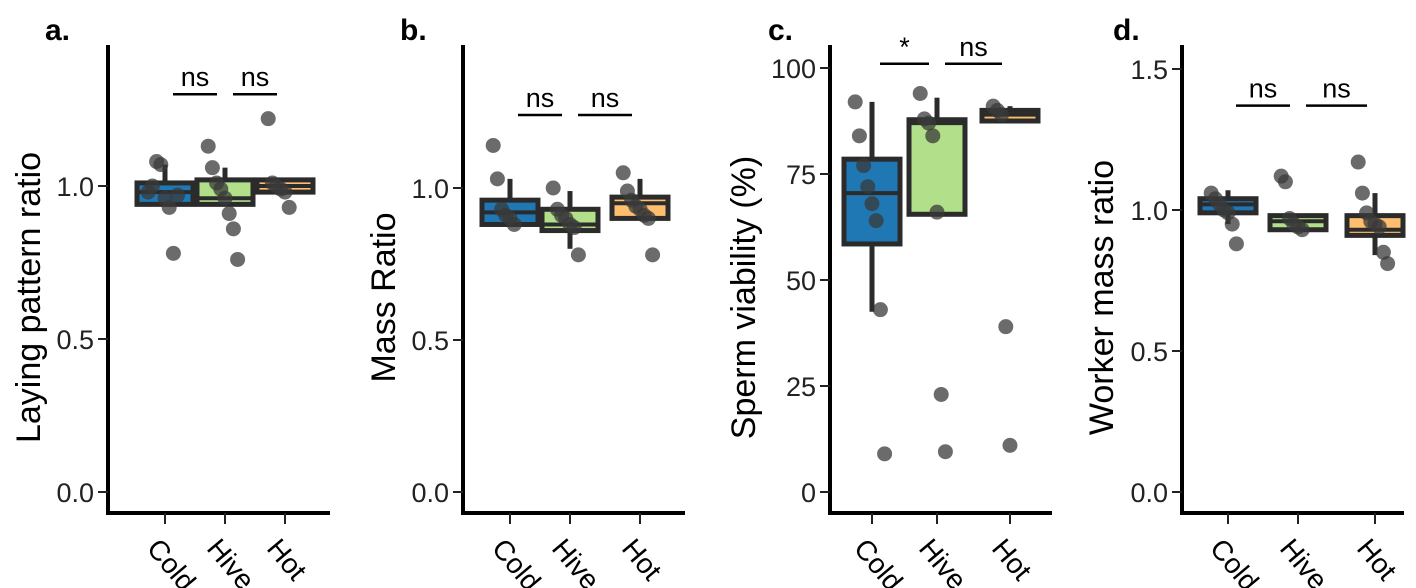 The image size is (1416, 588). What do you see at coordinates (1126, 30) in the screenshot?
I see `panel-4-label: d.` at bounding box center [1126, 30].